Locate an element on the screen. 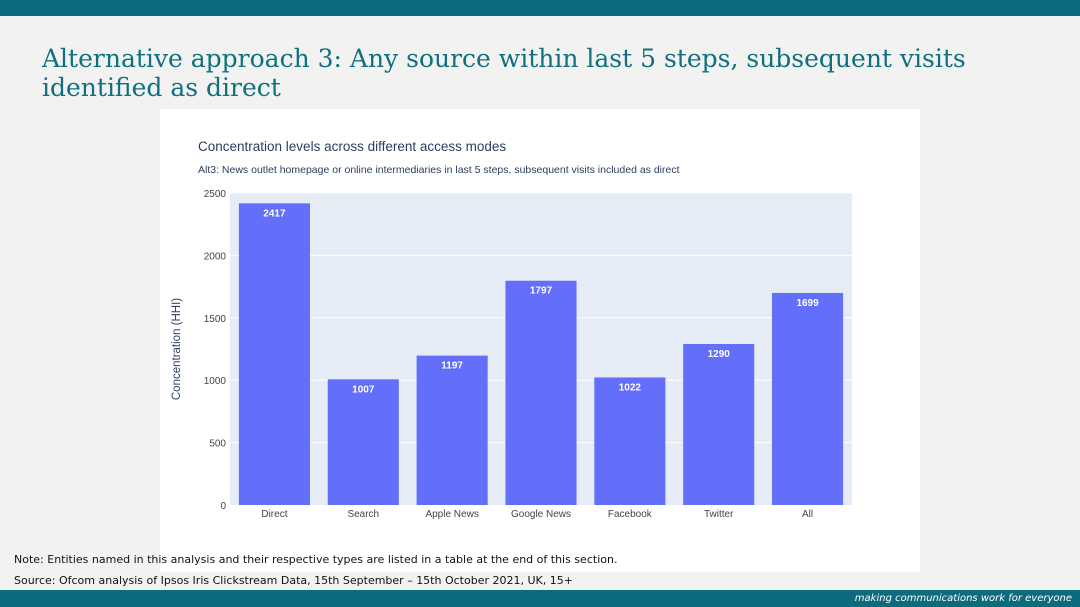  bar-value-label: 1797 is located at coordinates (541, 291).